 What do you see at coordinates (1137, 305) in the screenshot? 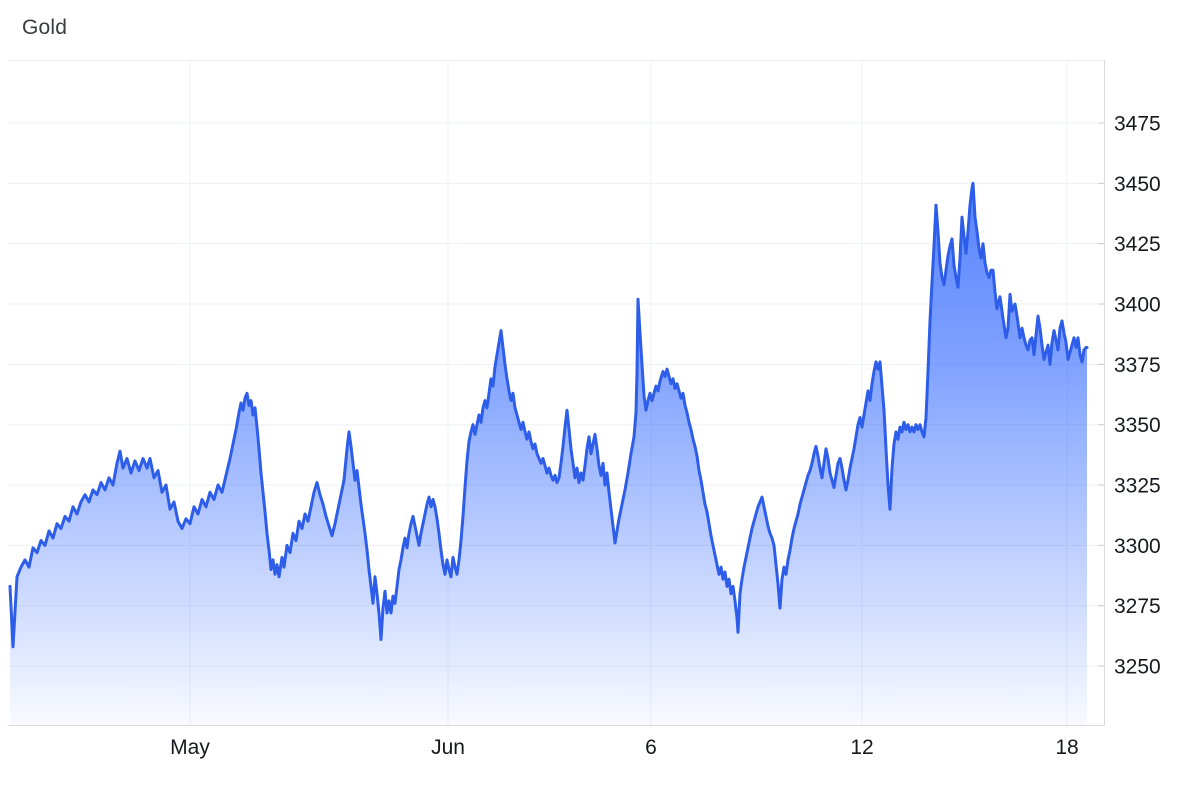
I see `y-axis-label: 3400` at bounding box center [1137, 305].